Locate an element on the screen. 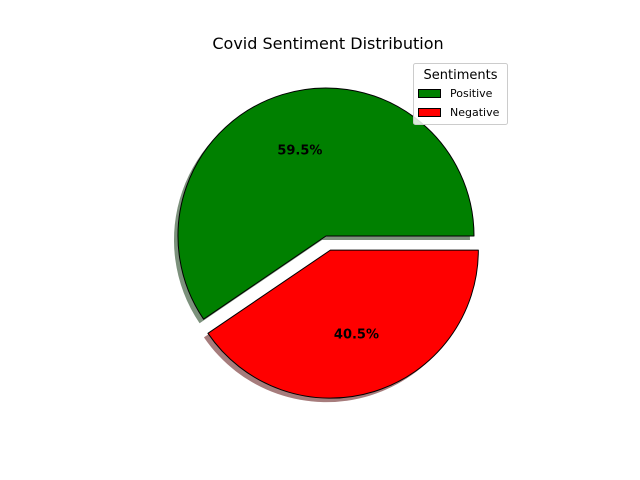 The width and height of the screenshot is (640, 480). pct-label-positive: 59.5% is located at coordinates (299, 151).